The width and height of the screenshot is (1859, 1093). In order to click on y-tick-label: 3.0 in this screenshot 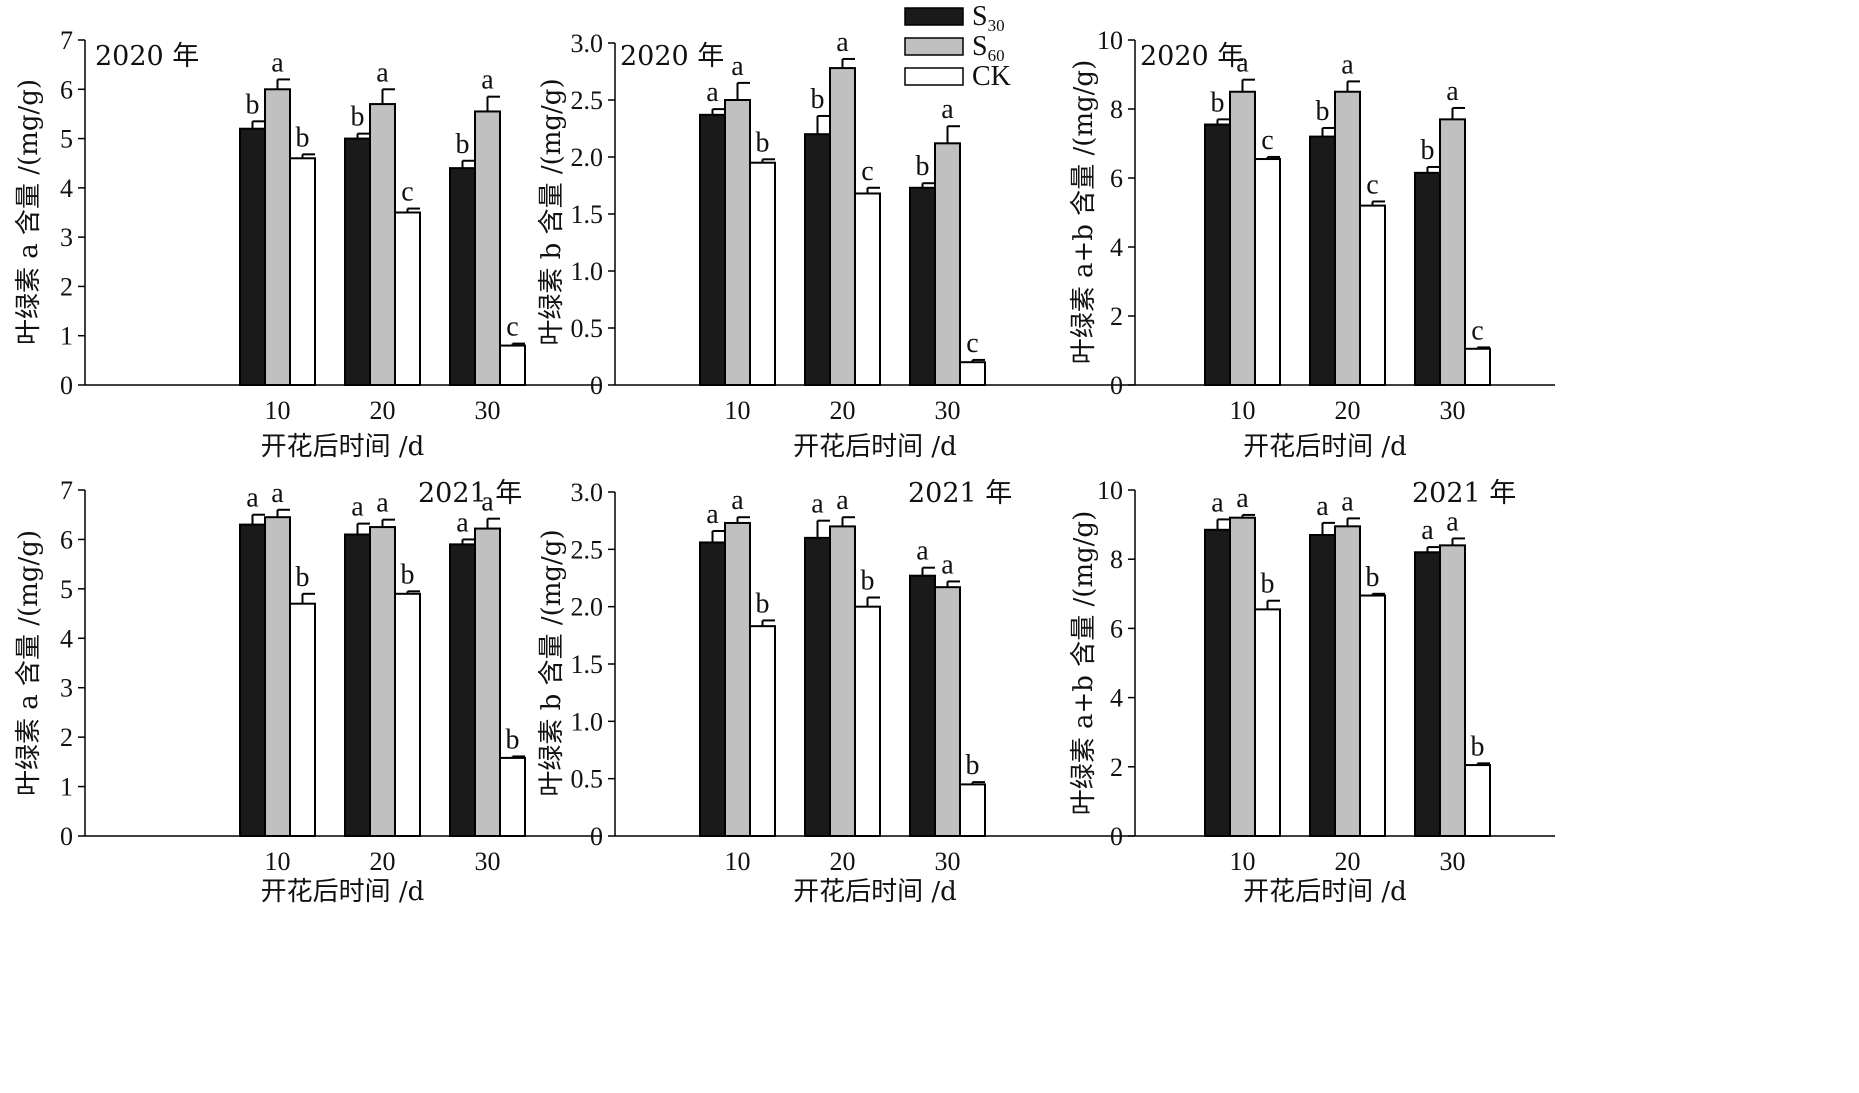, I will do `click(587, 492)`.